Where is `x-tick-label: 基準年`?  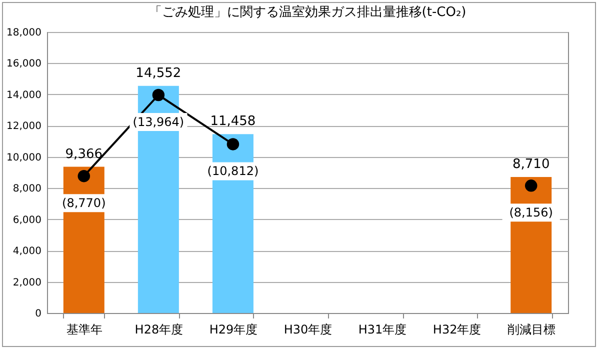 x-tick-label: 基準年 is located at coordinates (84, 329).